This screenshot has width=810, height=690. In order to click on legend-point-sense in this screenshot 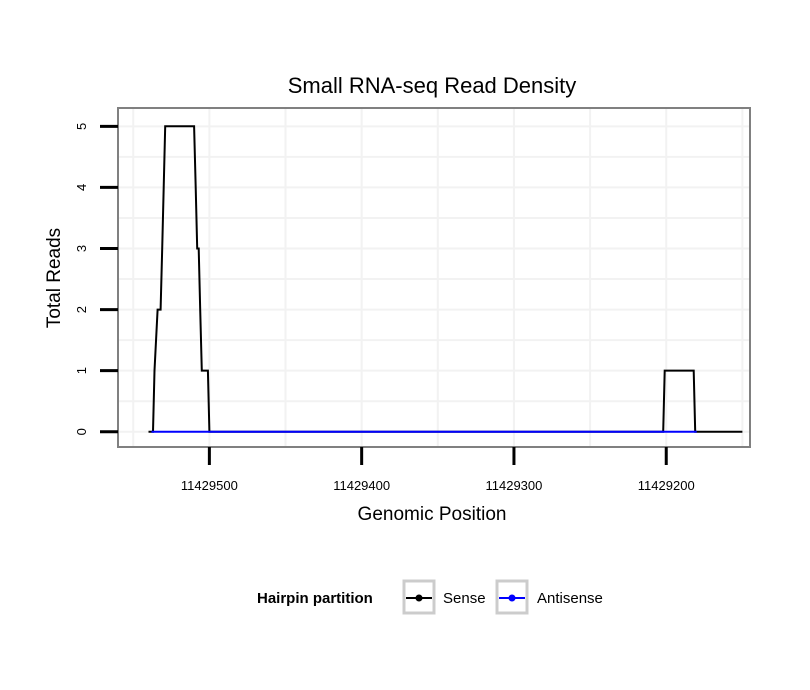, I will do `click(419, 598)`.